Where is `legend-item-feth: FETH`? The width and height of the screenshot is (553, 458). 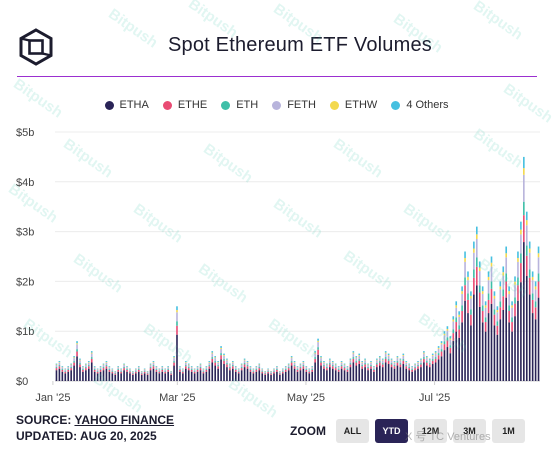
legend-item-feth: FETH is located at coordinates (294, 105).